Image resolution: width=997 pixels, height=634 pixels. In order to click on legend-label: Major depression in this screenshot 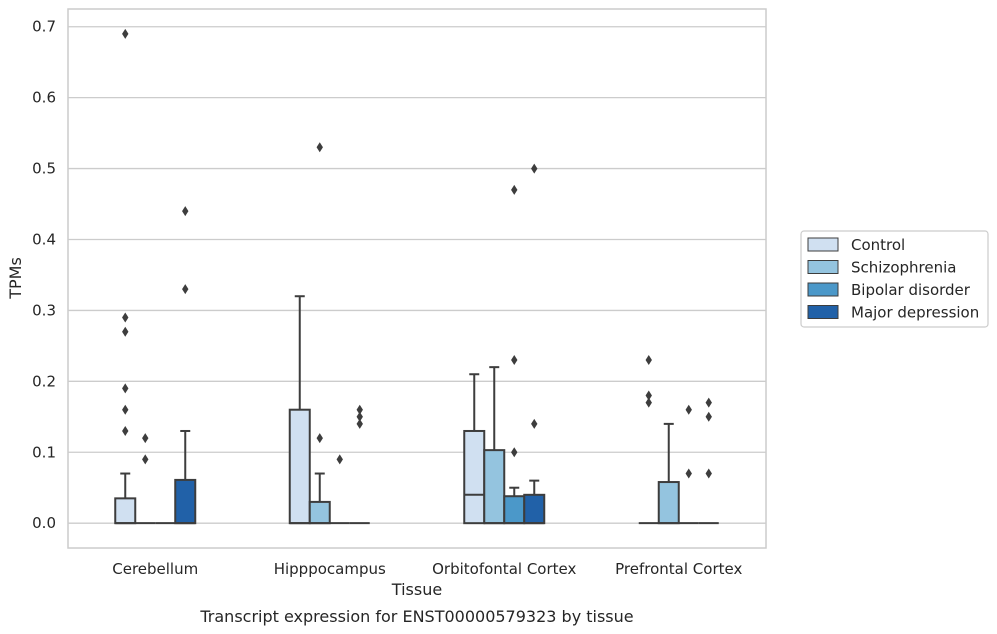, I will do `click(915, 313)`.